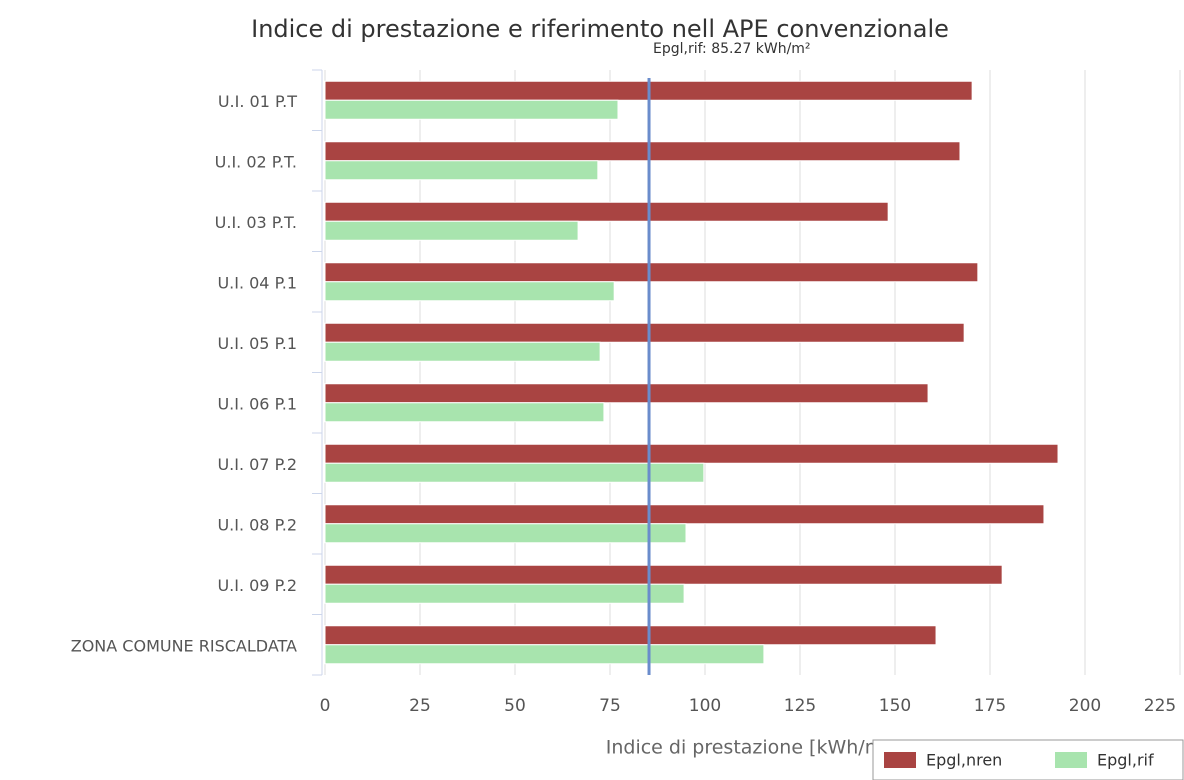 The image size is (1184, 780). Describe the element at coordinates (257, 343) in the screenshot. I see `y-tick-label: U.I. 05 P.1` at that location.